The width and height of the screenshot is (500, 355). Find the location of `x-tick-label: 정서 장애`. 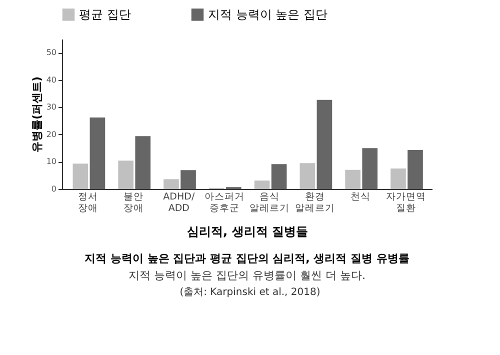

x-tick-label: 정서 장애 is located at coordinates (88, 203).